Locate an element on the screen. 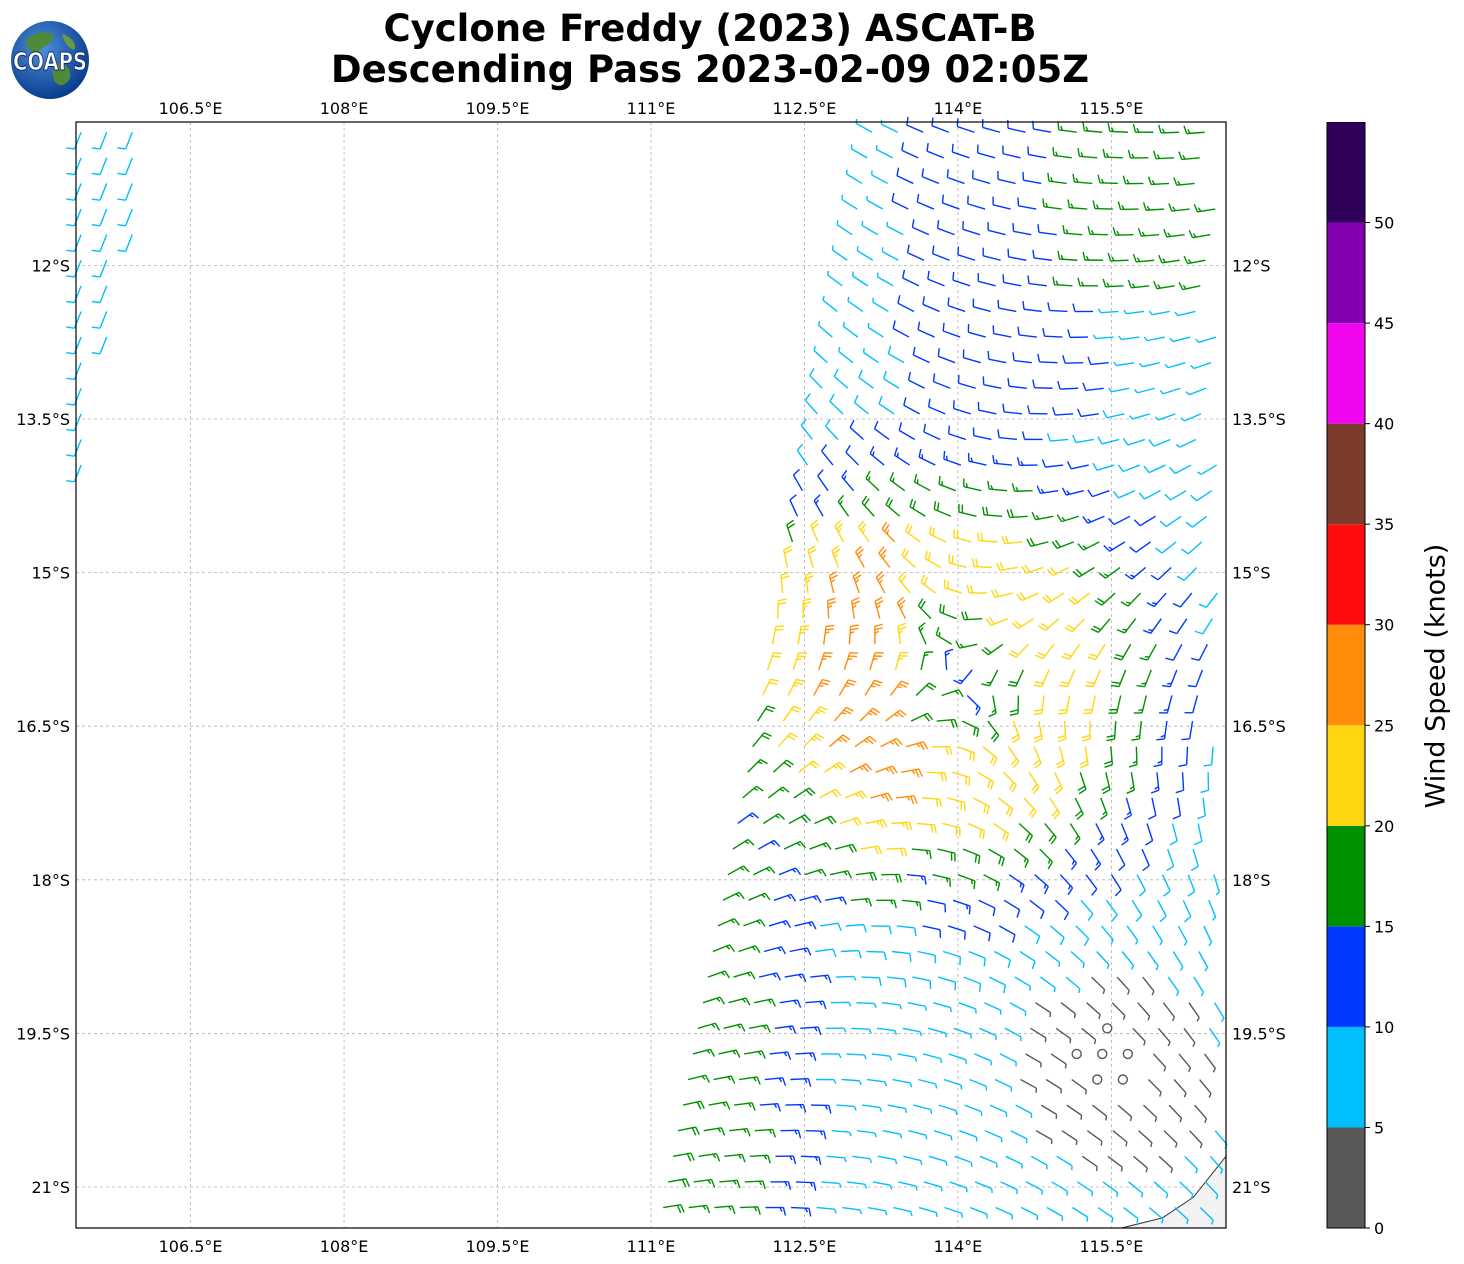 The image size is (1464, 1264). colorbar-label: Wind Speed (knots) is located at coordinates (1436, 676).